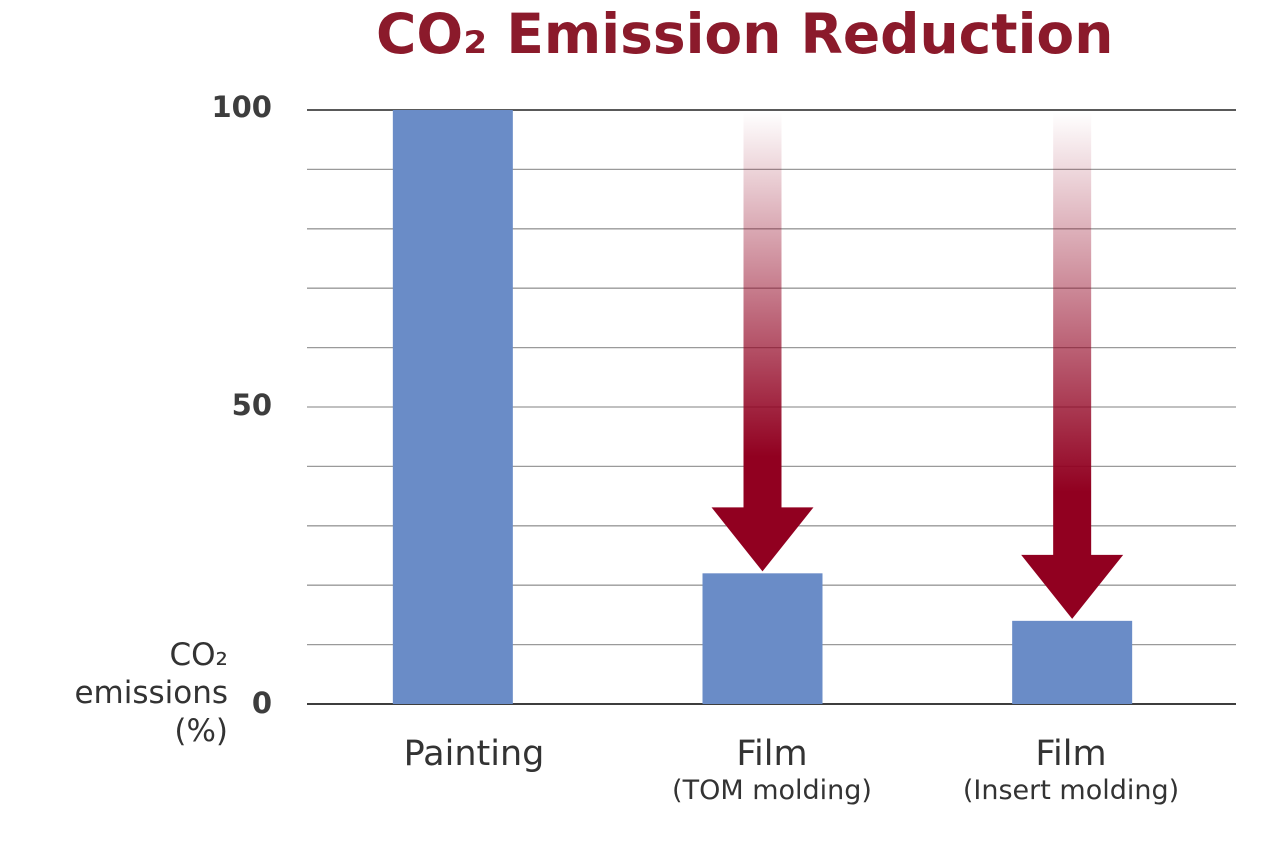  Describe the element at coordinates (745, 34) in the screenshot. I see `chart-title: CO₂ Emission Reduction` at that location.